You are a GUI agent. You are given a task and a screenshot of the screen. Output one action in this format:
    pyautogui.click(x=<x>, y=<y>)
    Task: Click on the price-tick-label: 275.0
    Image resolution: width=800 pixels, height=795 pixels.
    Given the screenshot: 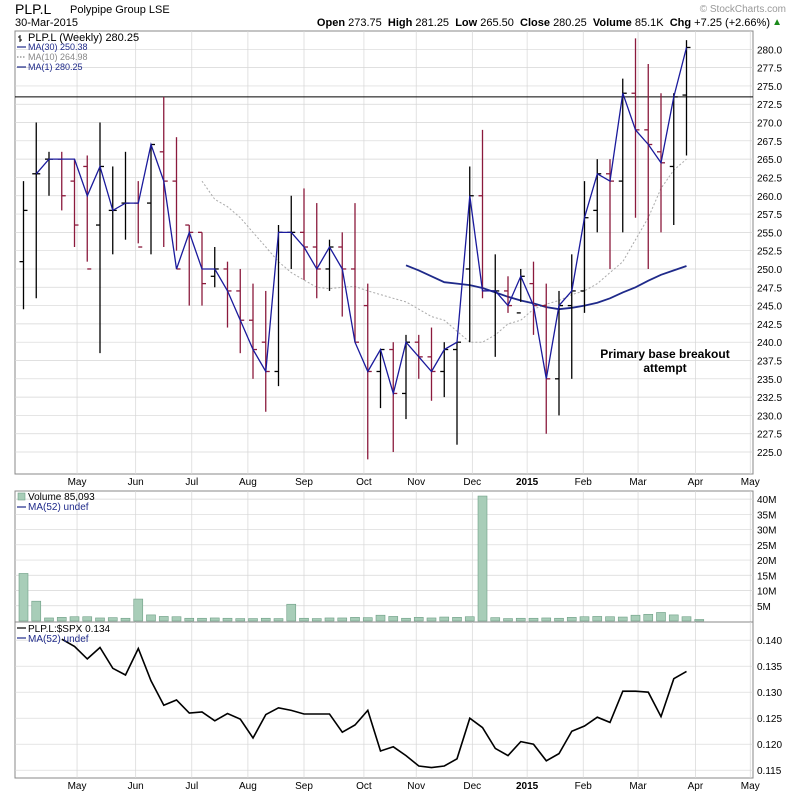 What is the action you would take?
    pyautogui.click(x=769, y=87)
    